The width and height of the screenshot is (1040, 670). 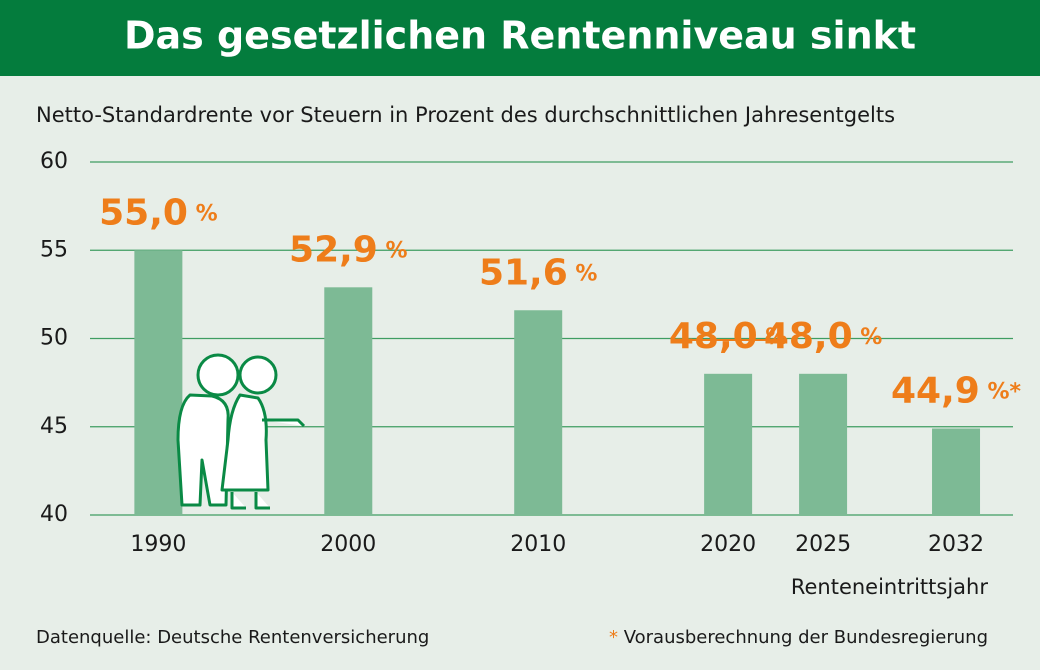 What do you see at coordinates (232, 637) in the screenshot?
I see `source: Datenquelle: Deutsche Rentenversicherung` at bounding box center [232, 637].